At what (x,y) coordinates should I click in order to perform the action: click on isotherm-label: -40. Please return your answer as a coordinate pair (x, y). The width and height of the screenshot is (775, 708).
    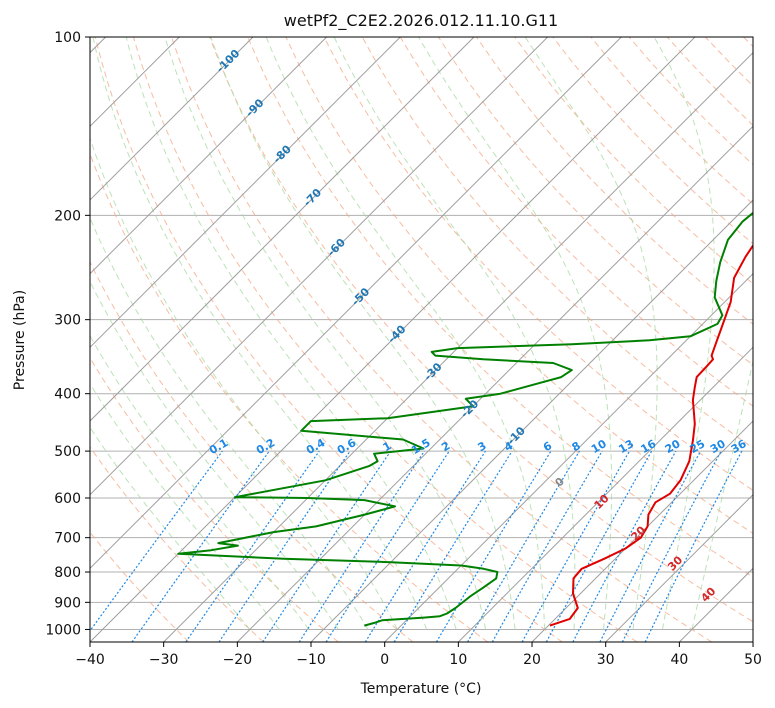
    Looking at the image, I should click on (396, 333).